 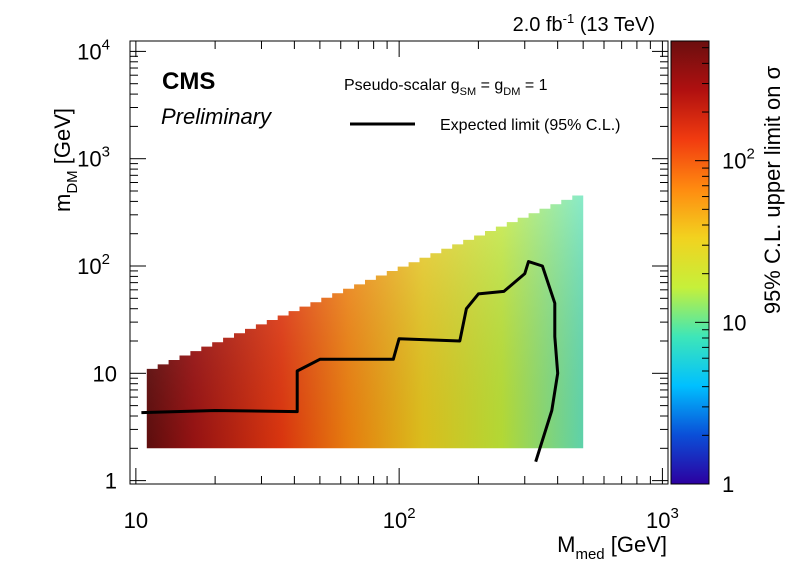 What do you see at coordinates (93, 50) in the screenshot?
I see `y-tick-label: 10⁴` at bounding box center [93, 50].